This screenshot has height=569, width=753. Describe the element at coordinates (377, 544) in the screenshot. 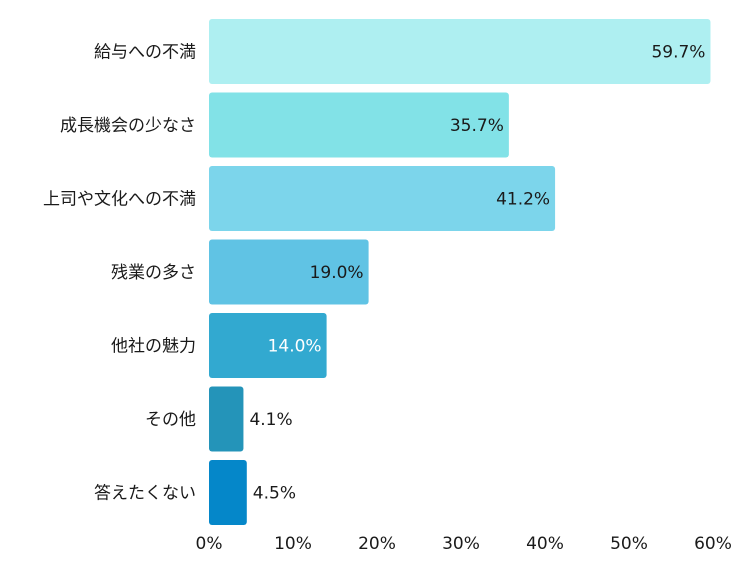

I see `x-tick-label-20: 20%` at that location.